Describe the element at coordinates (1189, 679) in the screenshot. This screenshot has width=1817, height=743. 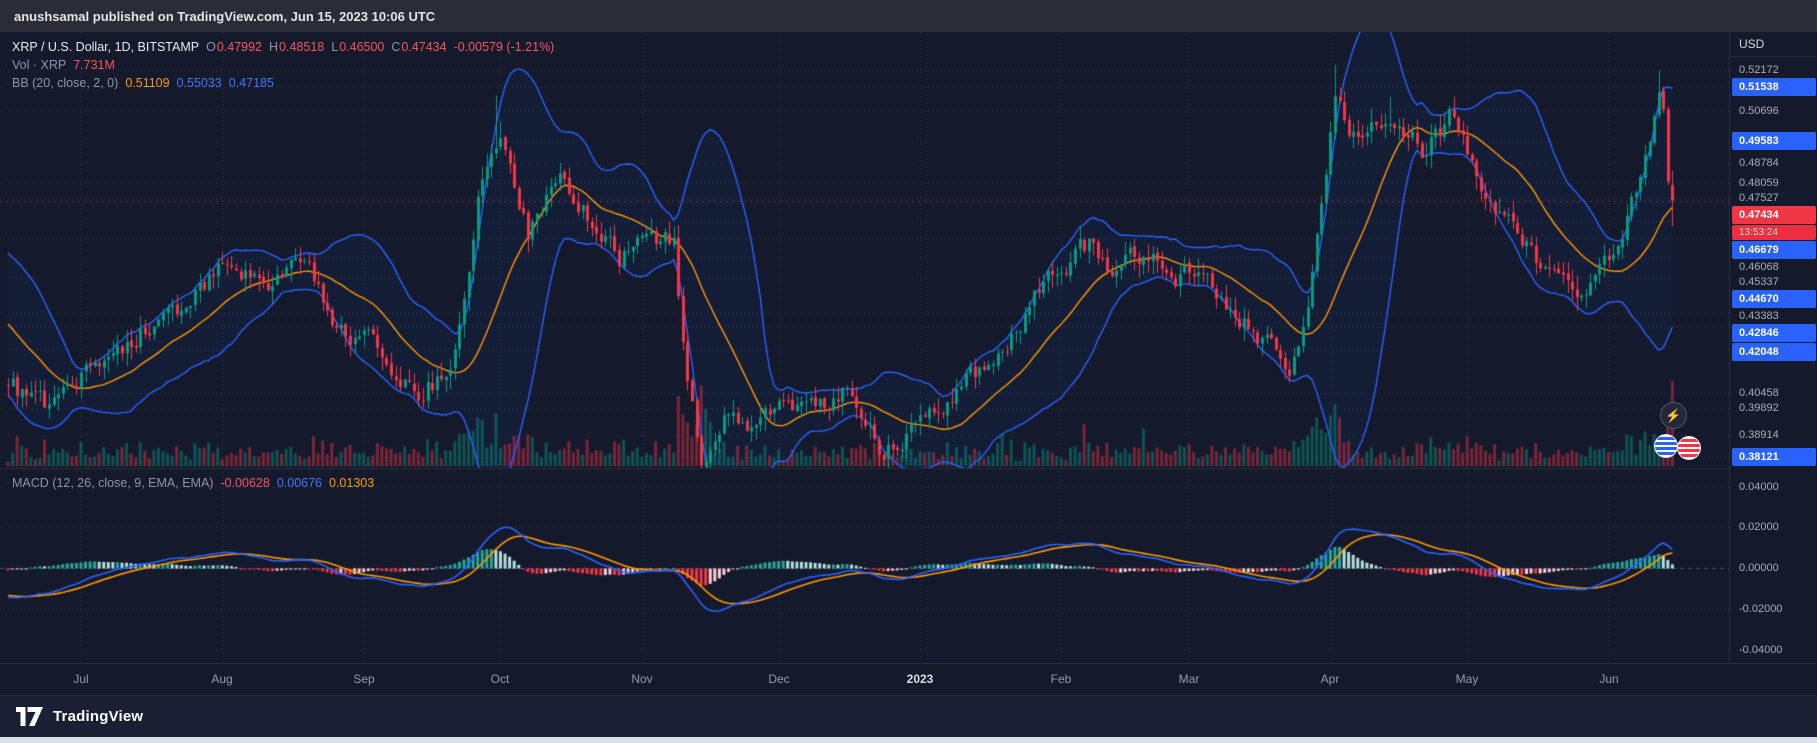
I see `time-axis-label-mar: Mar` at that location.